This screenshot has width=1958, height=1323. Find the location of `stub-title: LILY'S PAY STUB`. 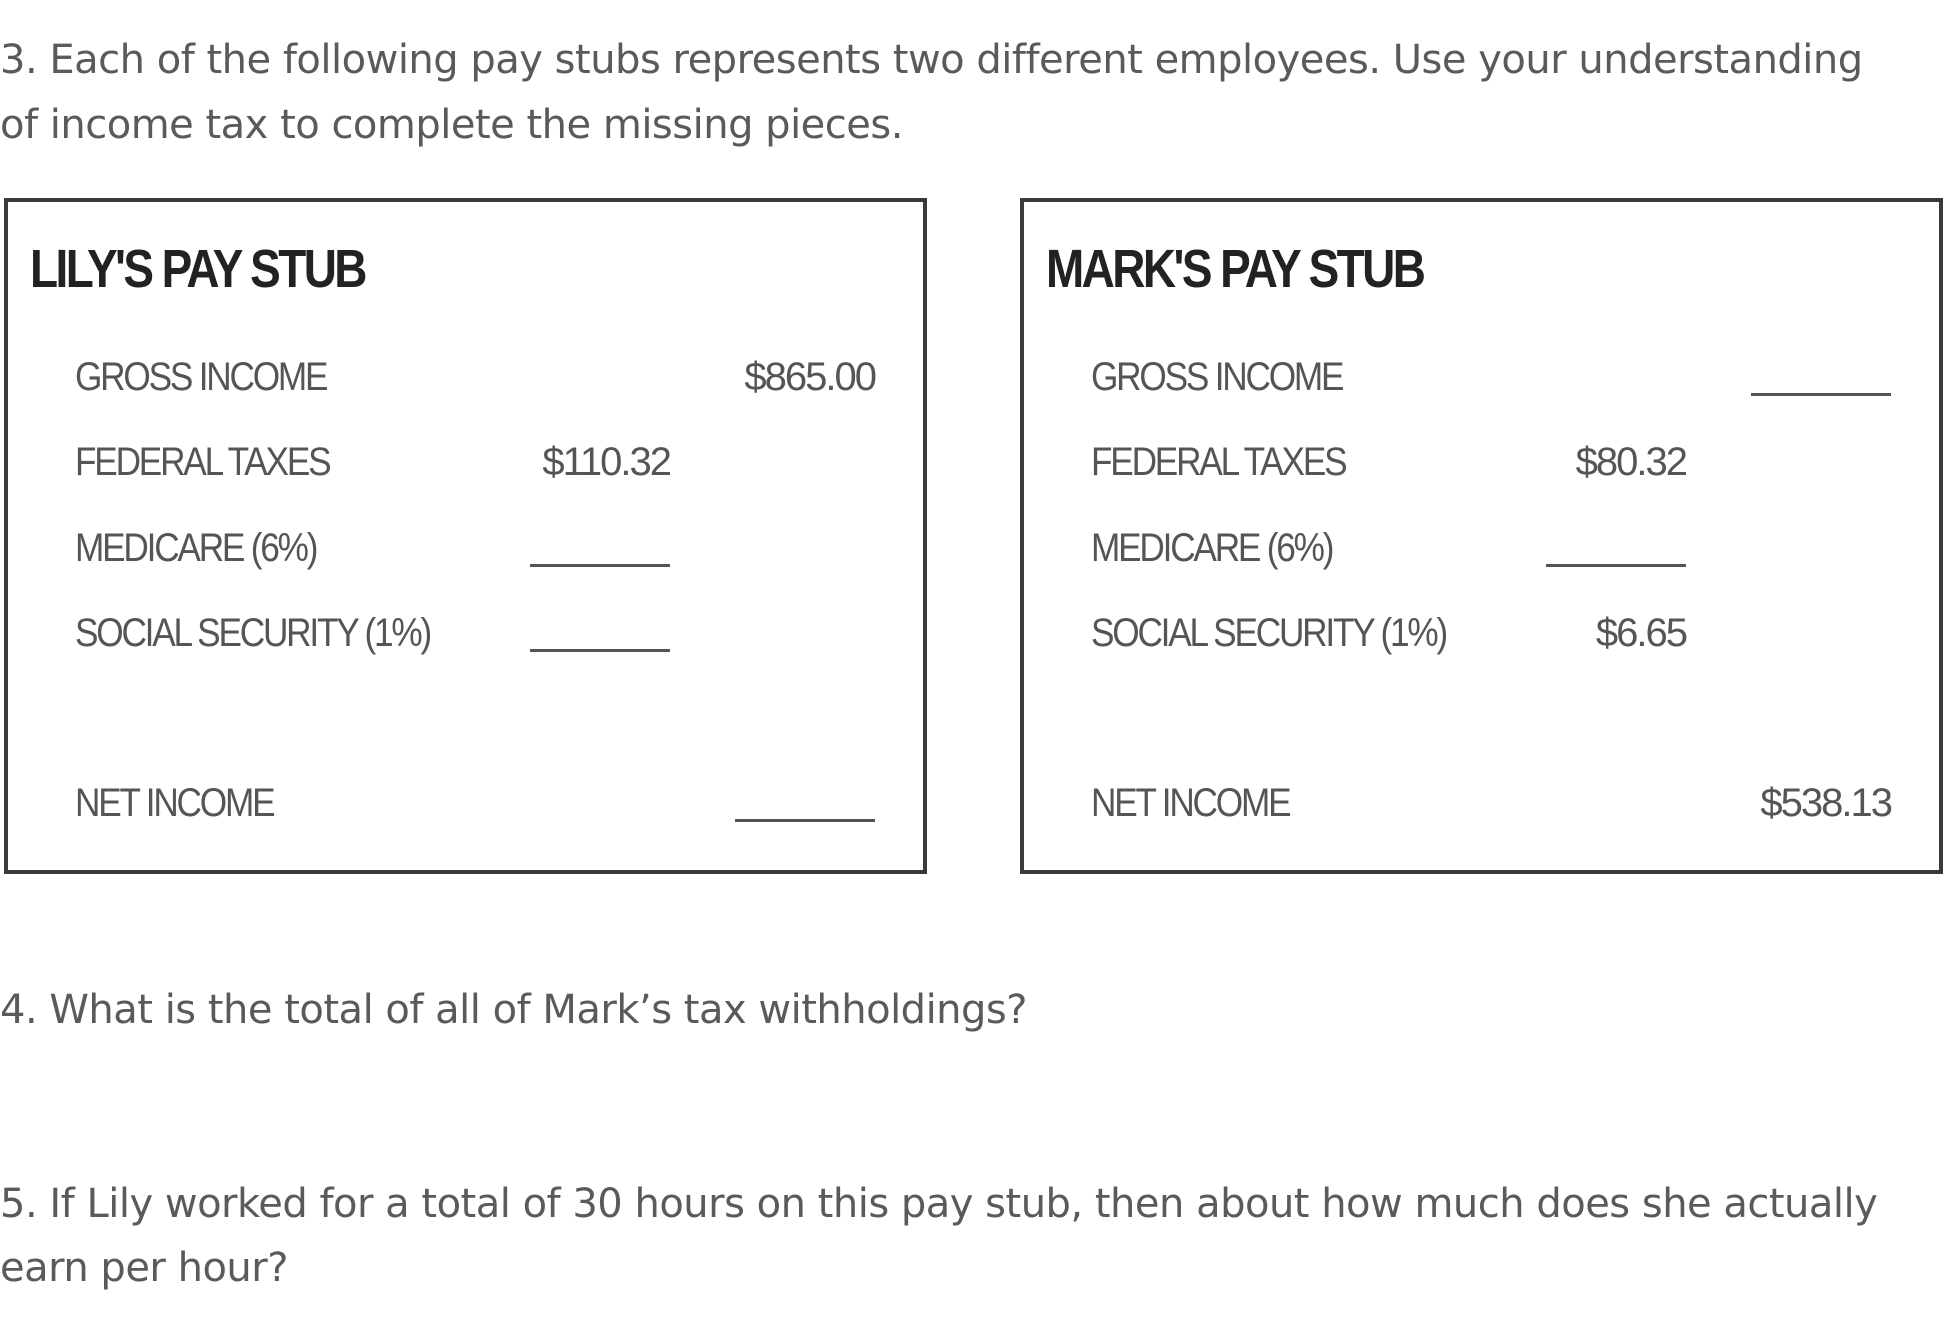

stub-title: LILY'S PAY STUB is located at coordinates (198, 269).